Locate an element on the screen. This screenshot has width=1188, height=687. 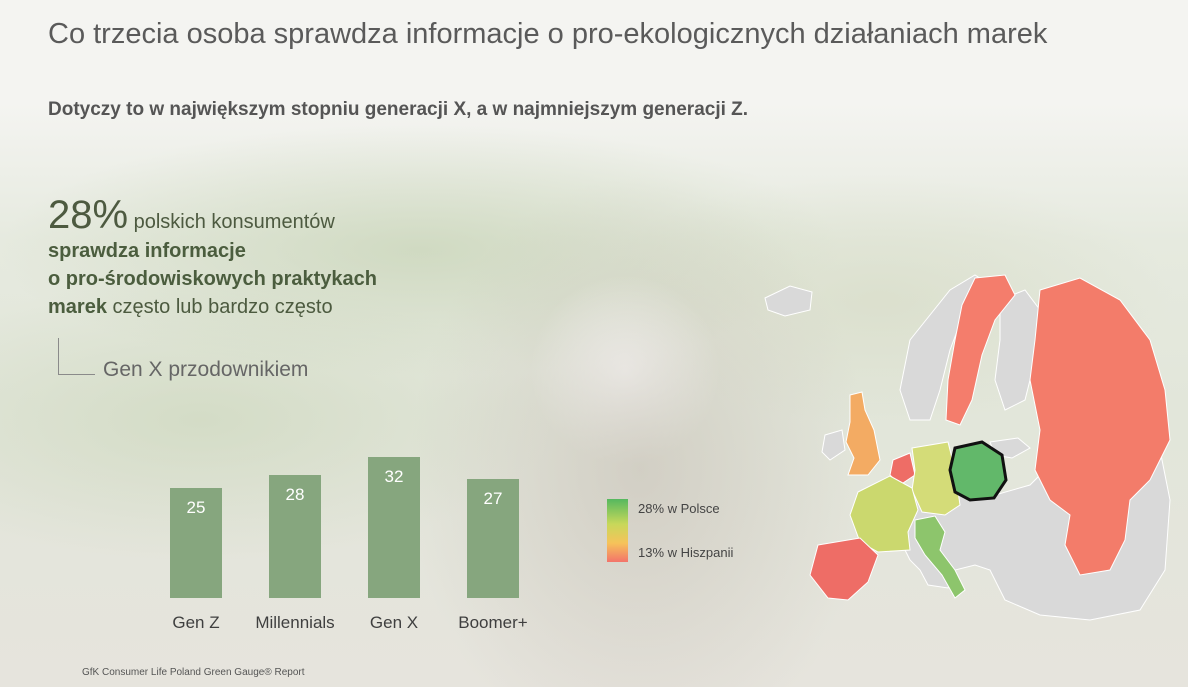
map-france is located at coordinates (884, 514).